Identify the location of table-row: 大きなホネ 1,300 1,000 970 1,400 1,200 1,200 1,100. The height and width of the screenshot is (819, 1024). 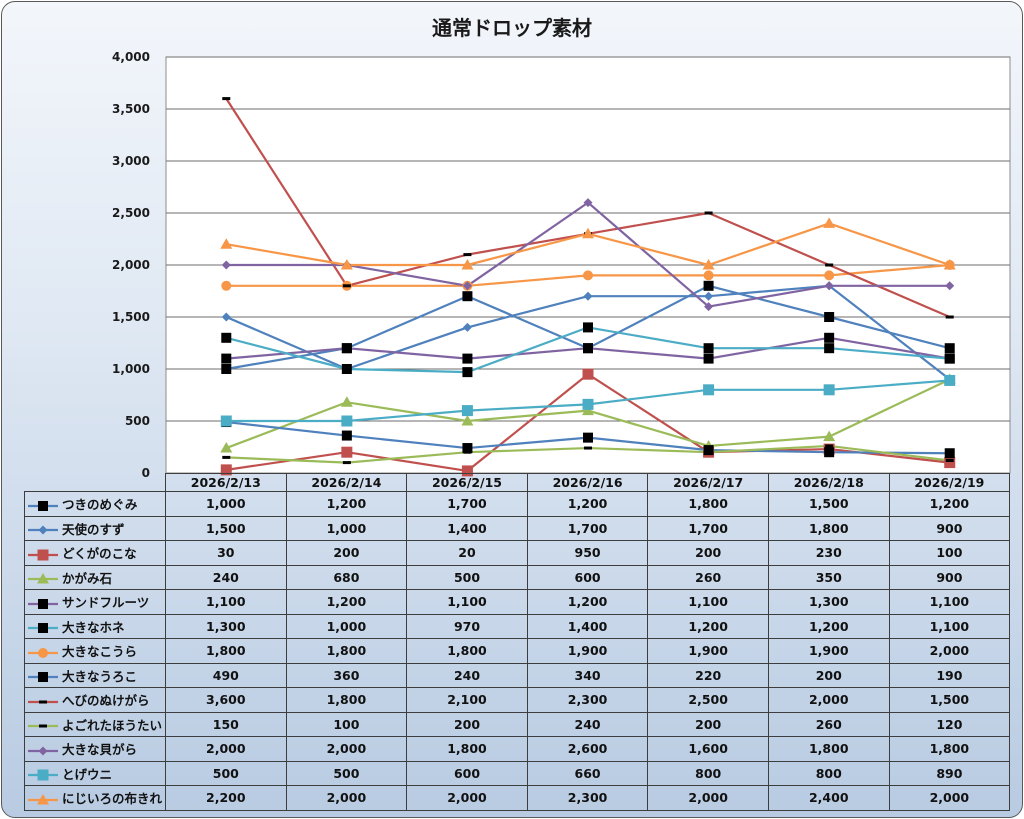
(517, 626).